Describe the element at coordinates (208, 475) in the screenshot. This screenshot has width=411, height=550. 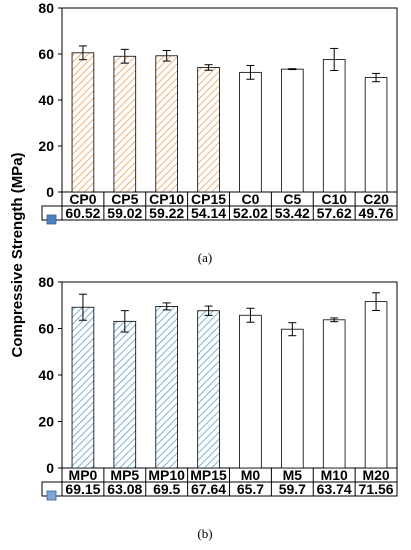
I see `category-label-MP15: MP15` at that location.